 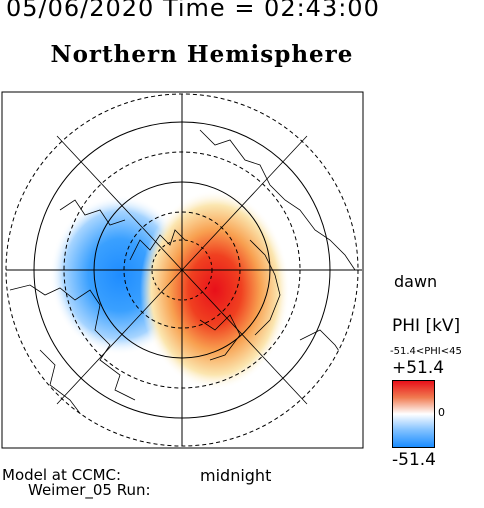 What do you see at coordinates (62, 475) in the screenshot?
I see `model-line-1: Model at CCMC:` at bounding box center [62, 475].